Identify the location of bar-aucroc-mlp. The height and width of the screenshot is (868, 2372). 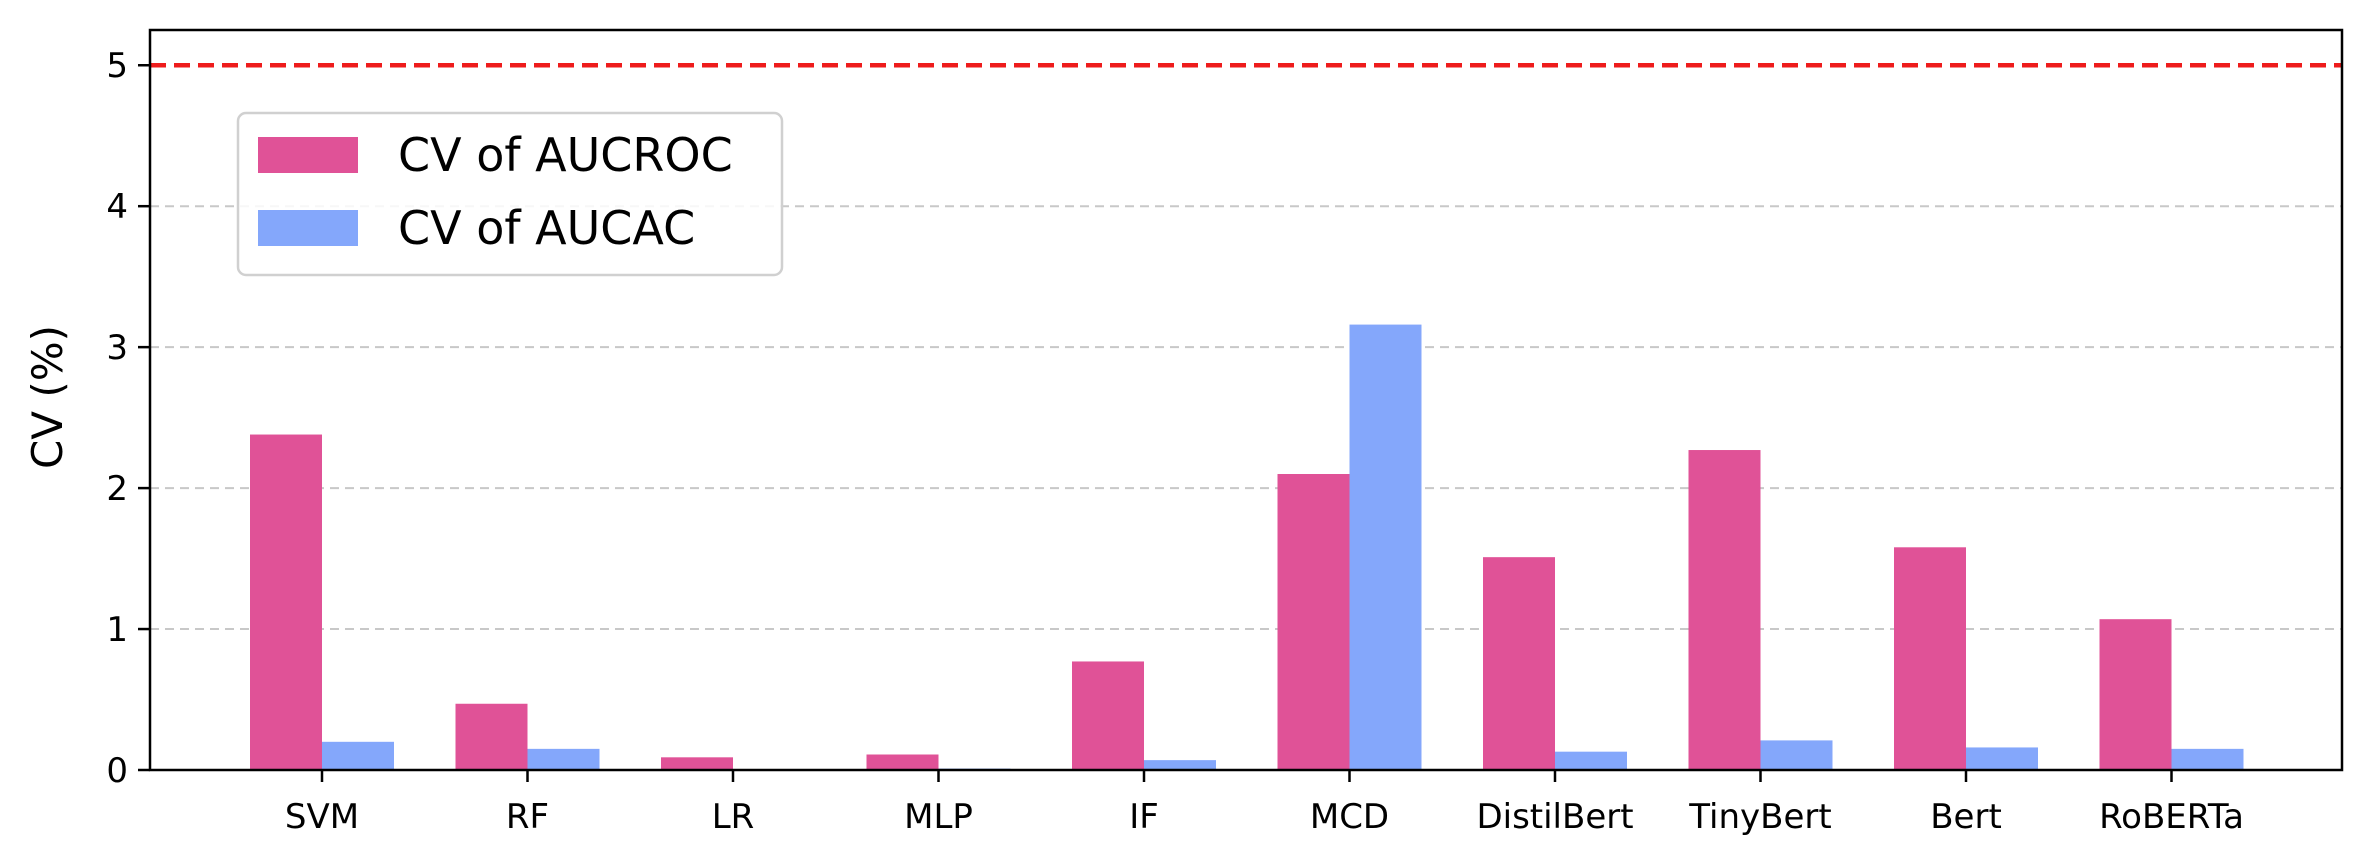
(902, 762).